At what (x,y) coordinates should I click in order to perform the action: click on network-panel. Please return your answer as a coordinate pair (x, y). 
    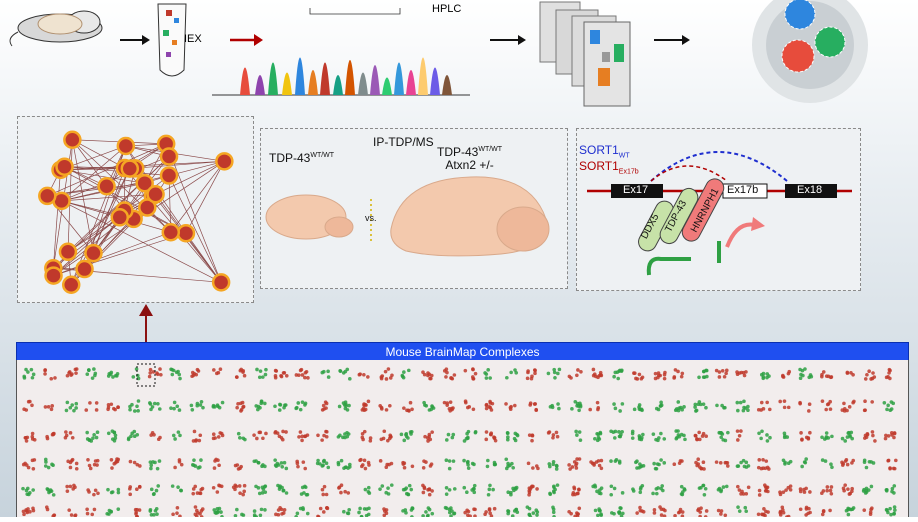
    Looking at the image, I should click on (135, 209).